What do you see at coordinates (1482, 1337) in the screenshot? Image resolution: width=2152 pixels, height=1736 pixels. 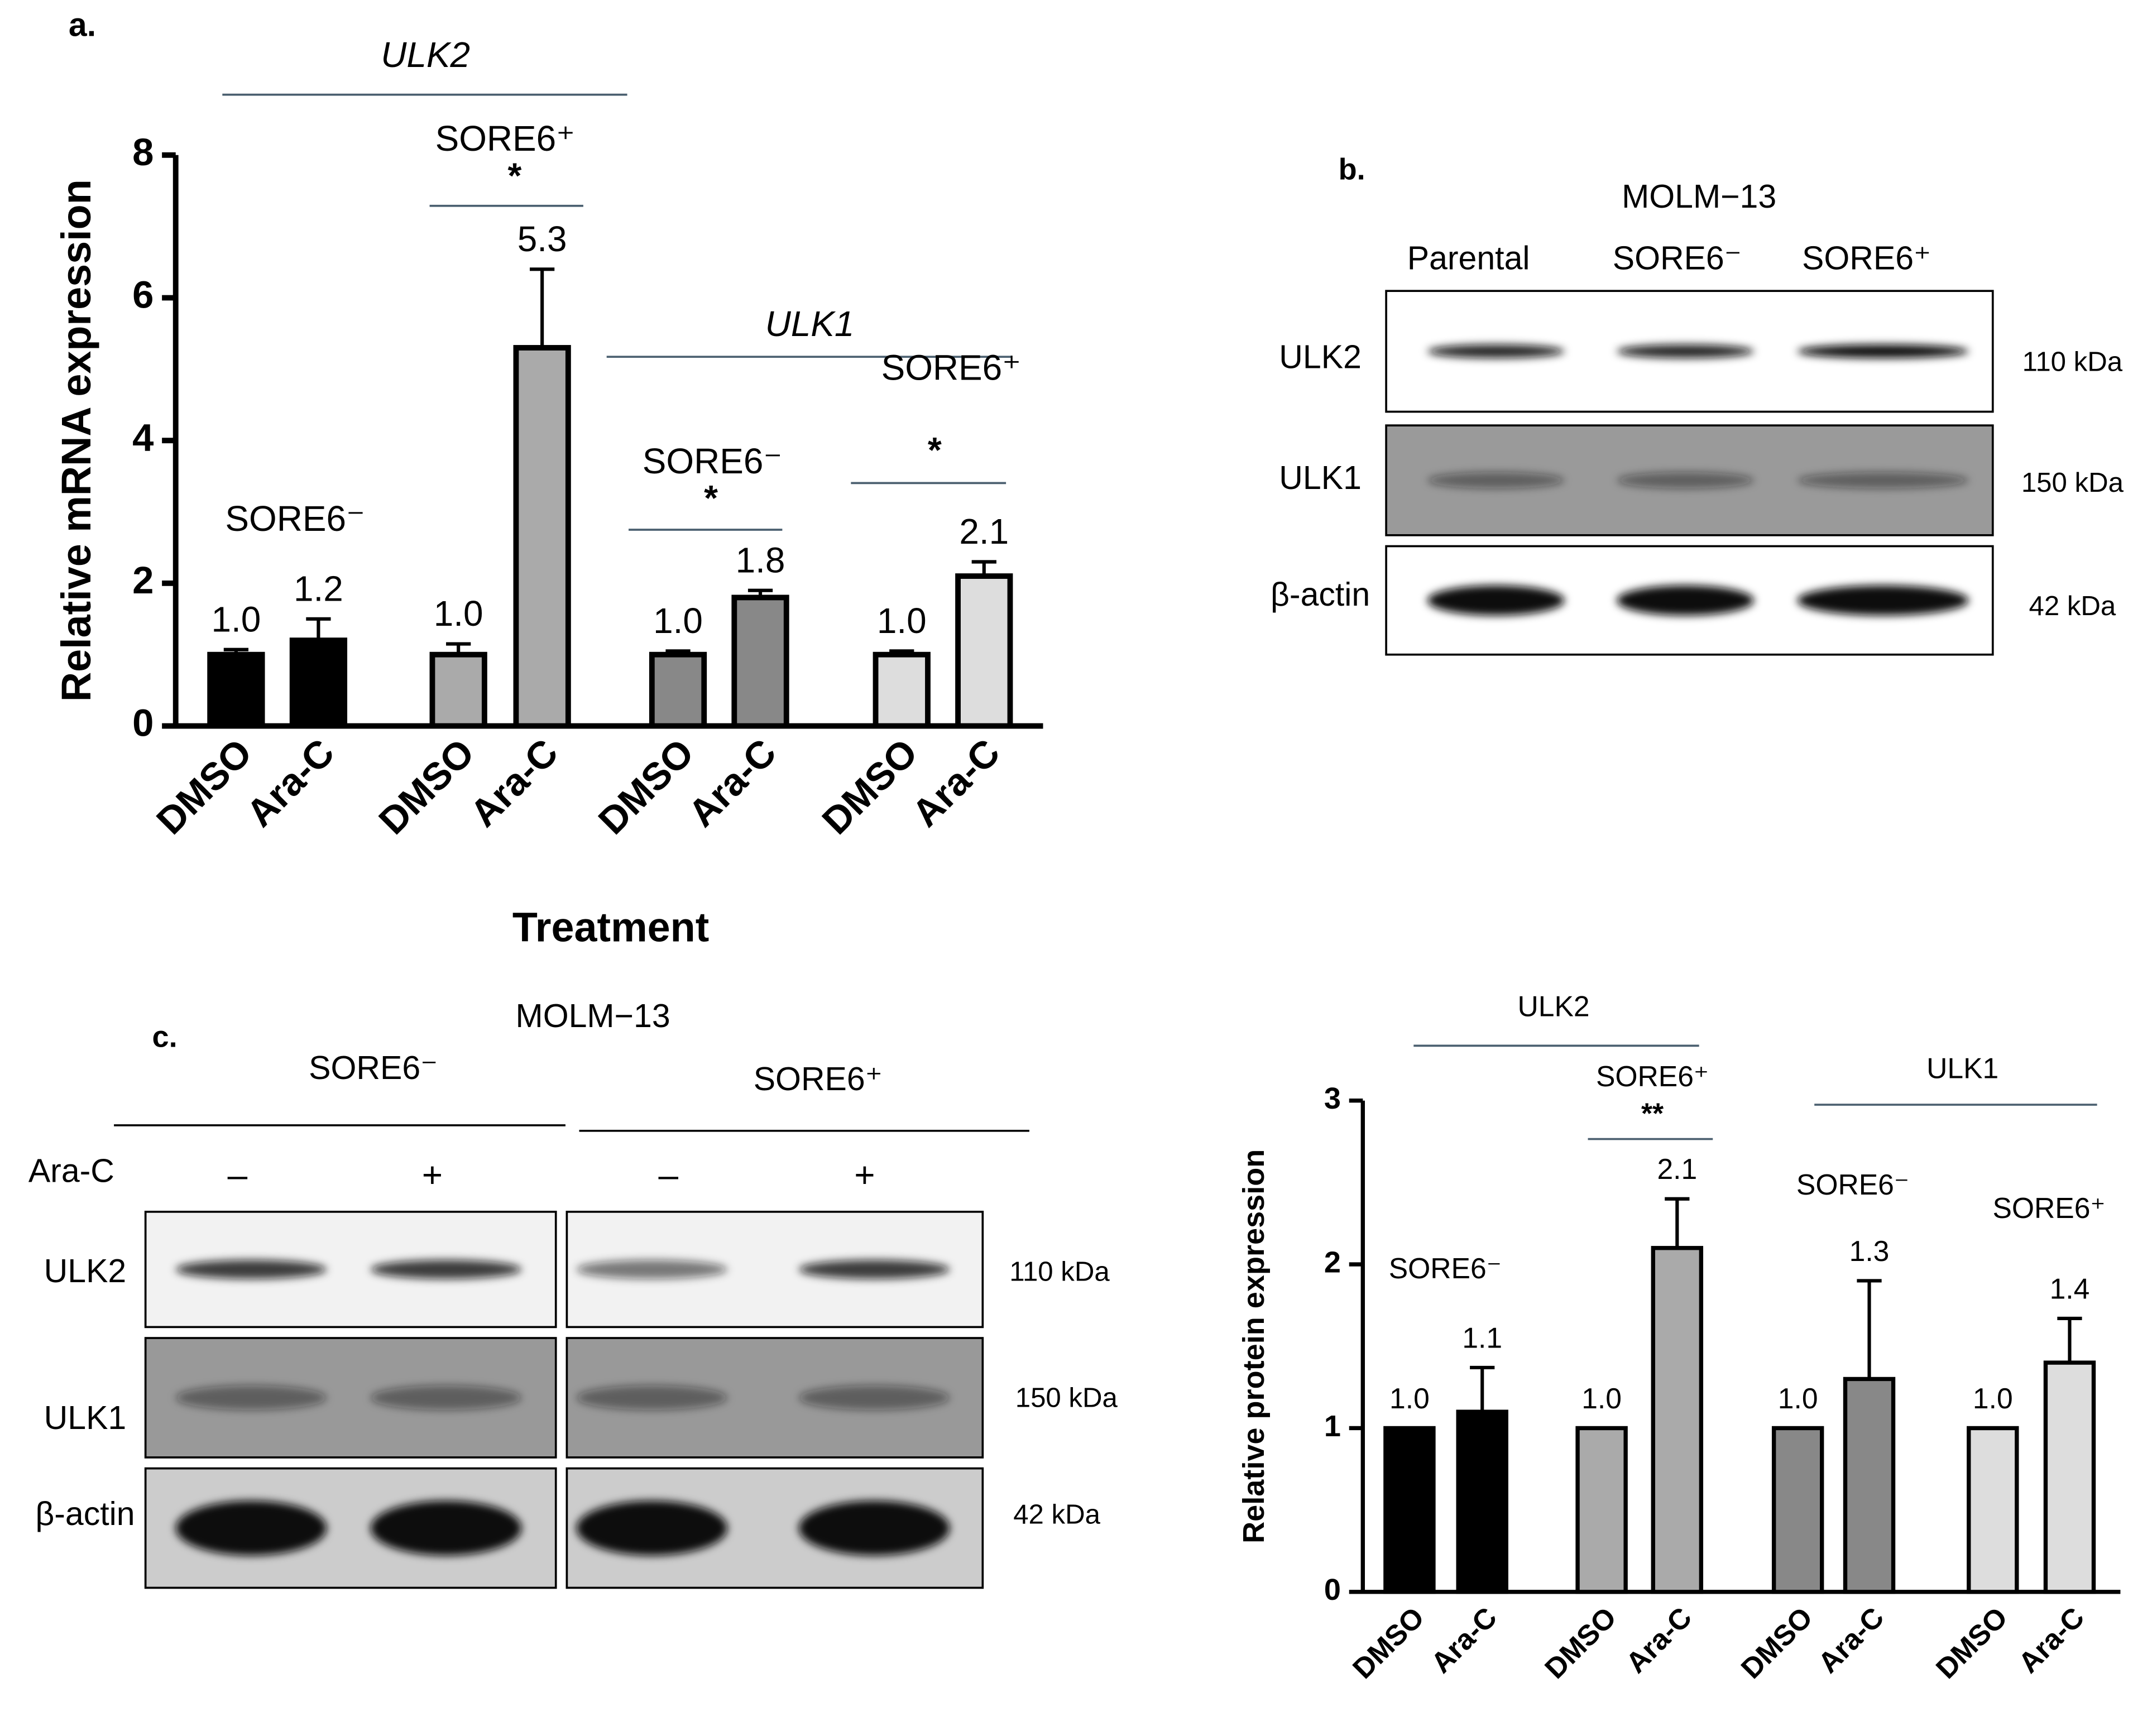 I see `value-label: 1.1` at bounding box center [1482, 1337].